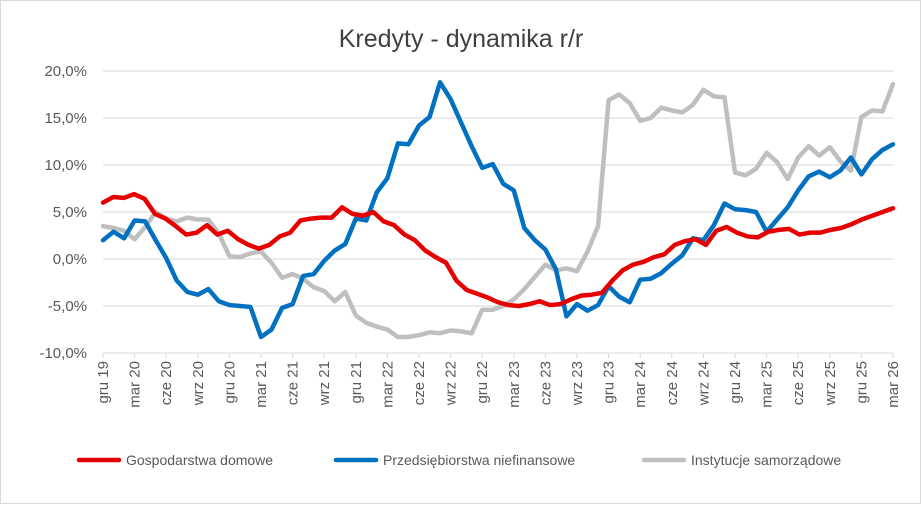 The image size is (921, 505). What do you see at coordinates (199, 460) in the screenshot?
I see `legend-label-0: Gospodarstwa domowe` at bounding box center [199, 460].